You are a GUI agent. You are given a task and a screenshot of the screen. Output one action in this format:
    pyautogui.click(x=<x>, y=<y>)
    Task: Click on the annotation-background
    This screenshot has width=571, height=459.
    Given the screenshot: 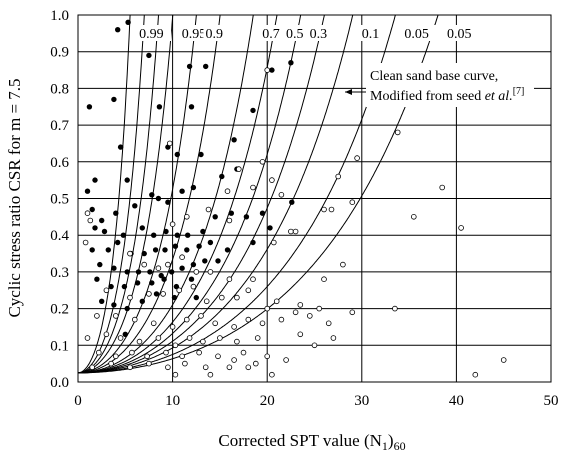 What is the action you would take?
    pyautogui.click(x=450, y=85)
    